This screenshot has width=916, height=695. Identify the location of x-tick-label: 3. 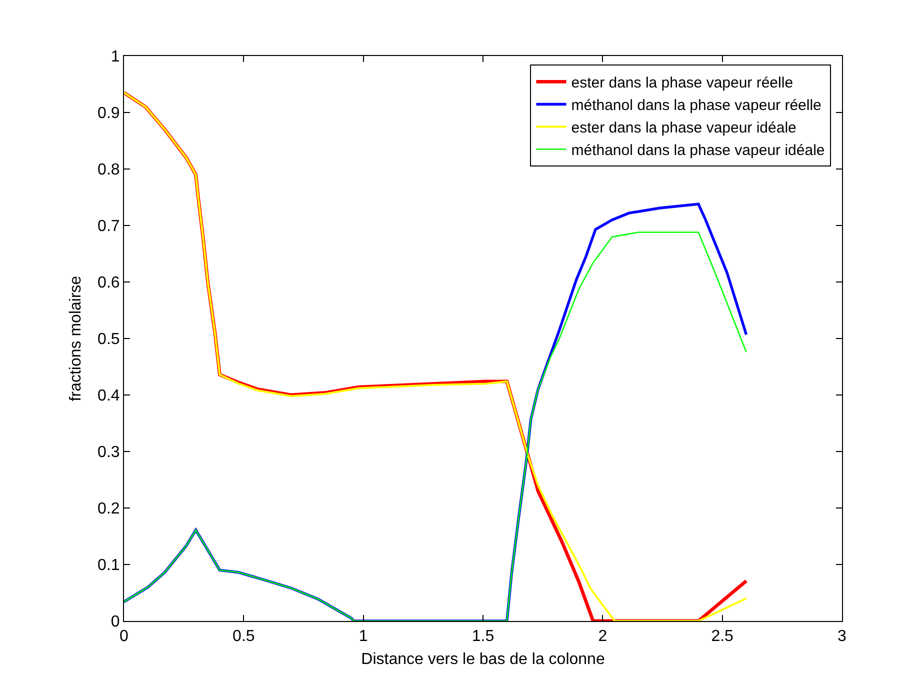
(842, 637).